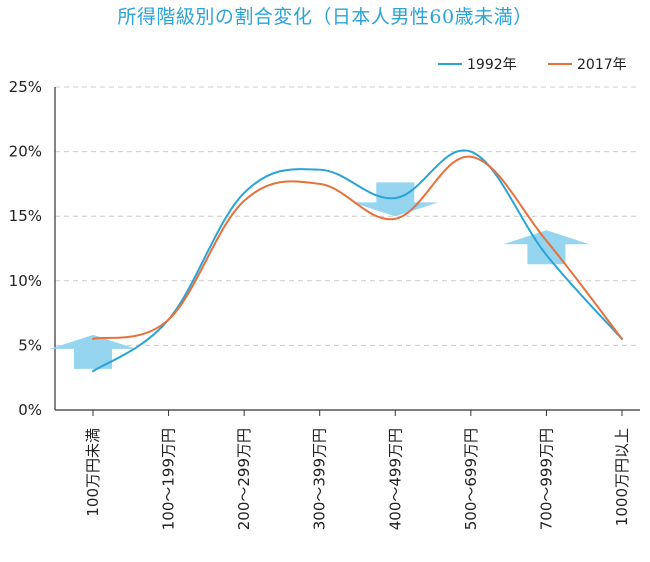 This screenshot has width=650, height=562. What do you see at coordinates (244, 479) in the screenshot?
I see `x-tick-label: 200〜299万円` at bounding box center [244, 479].